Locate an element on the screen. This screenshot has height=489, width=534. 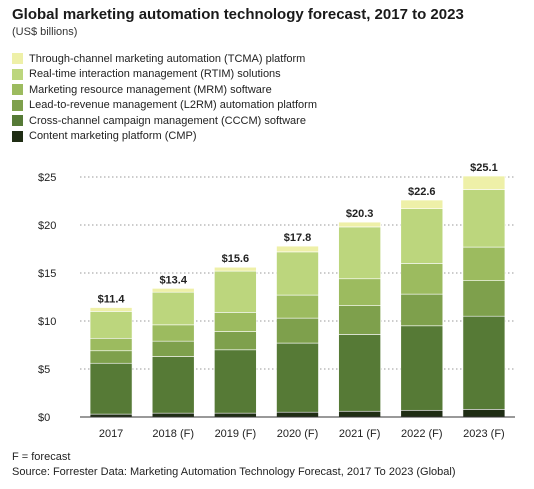
x-tick-label: 2018 (F) is located at coordinates (173, 434).